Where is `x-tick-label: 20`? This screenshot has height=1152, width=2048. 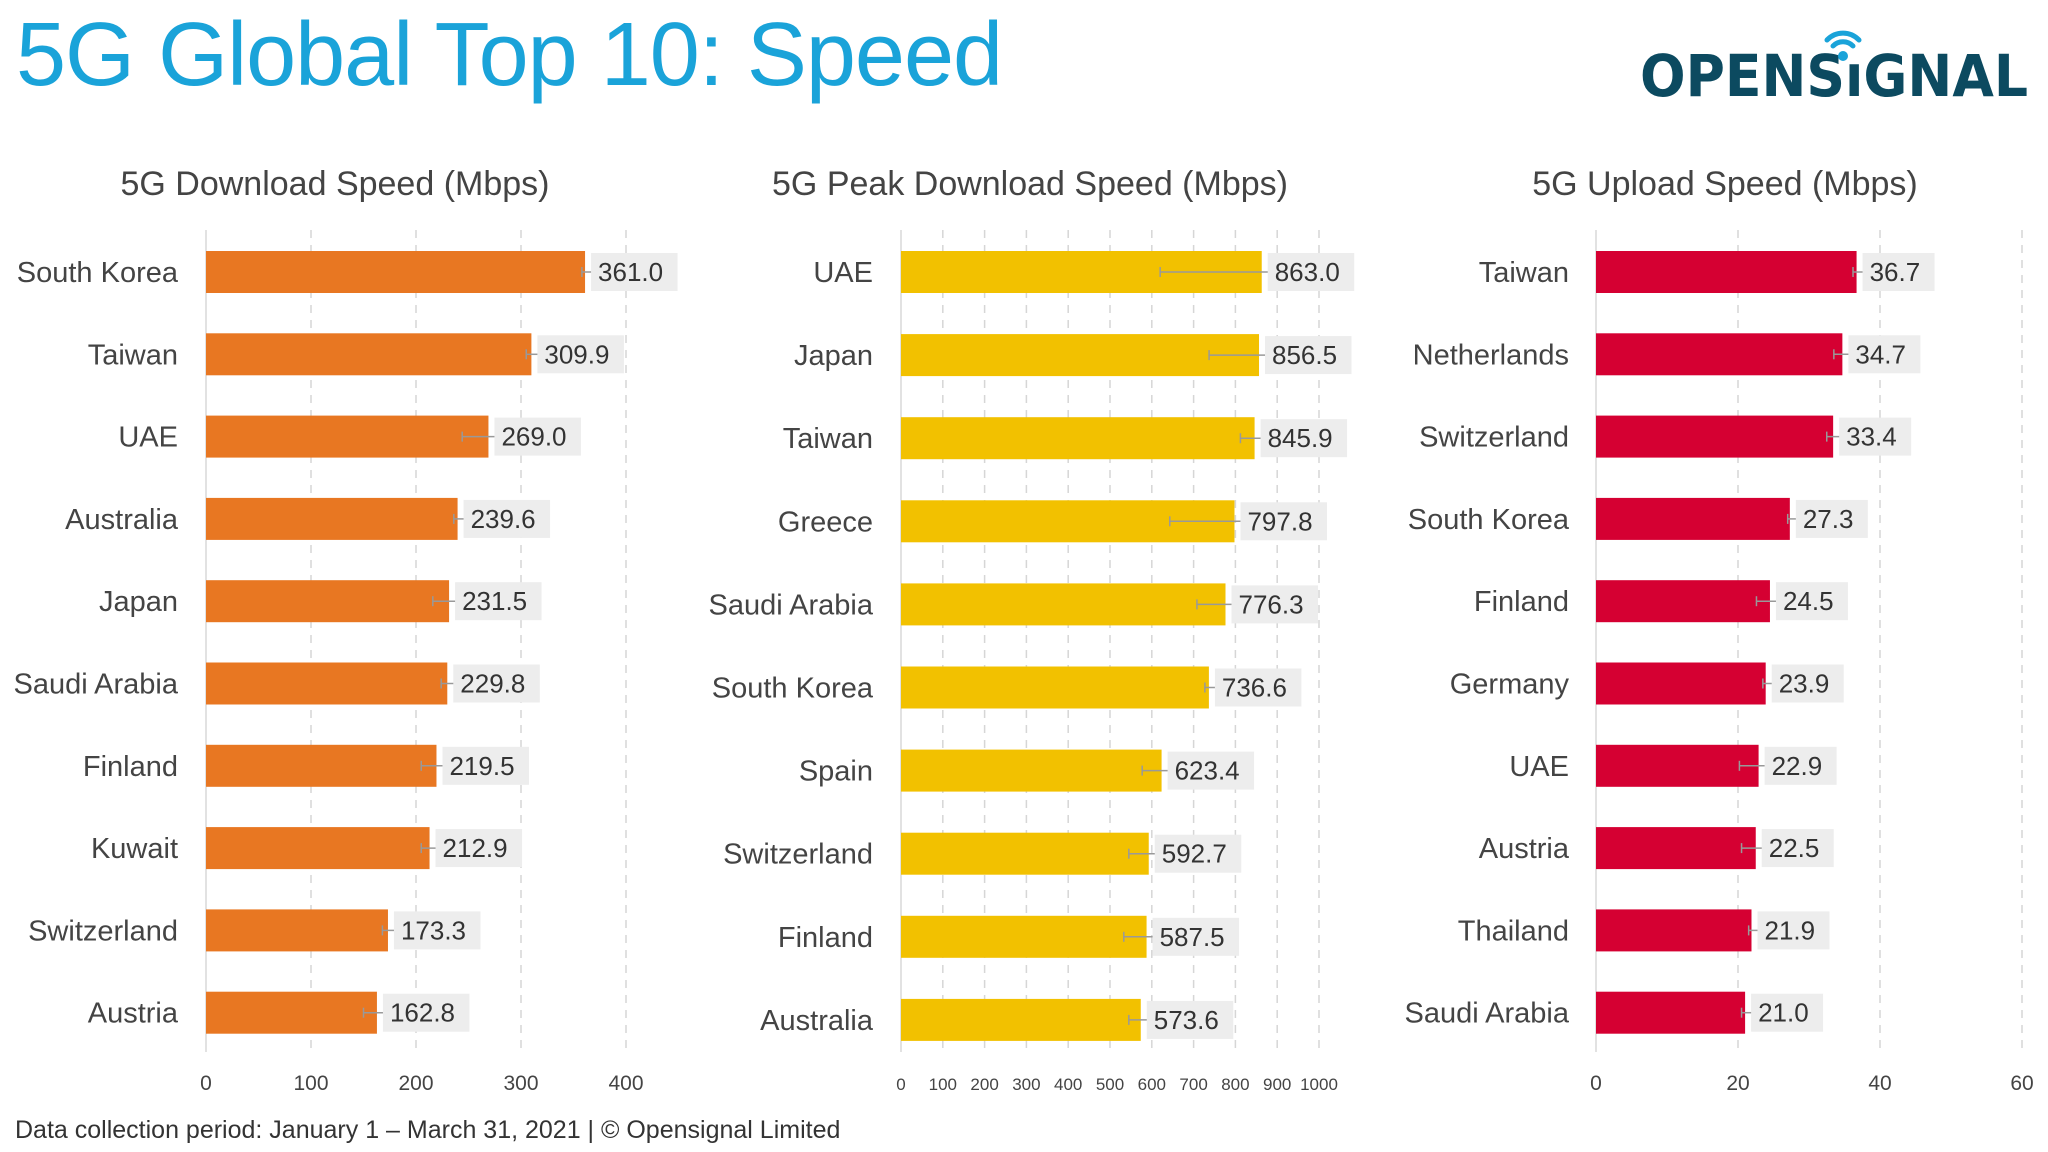 x-tick-label: 20 is located at coordinates (1737, 1083).